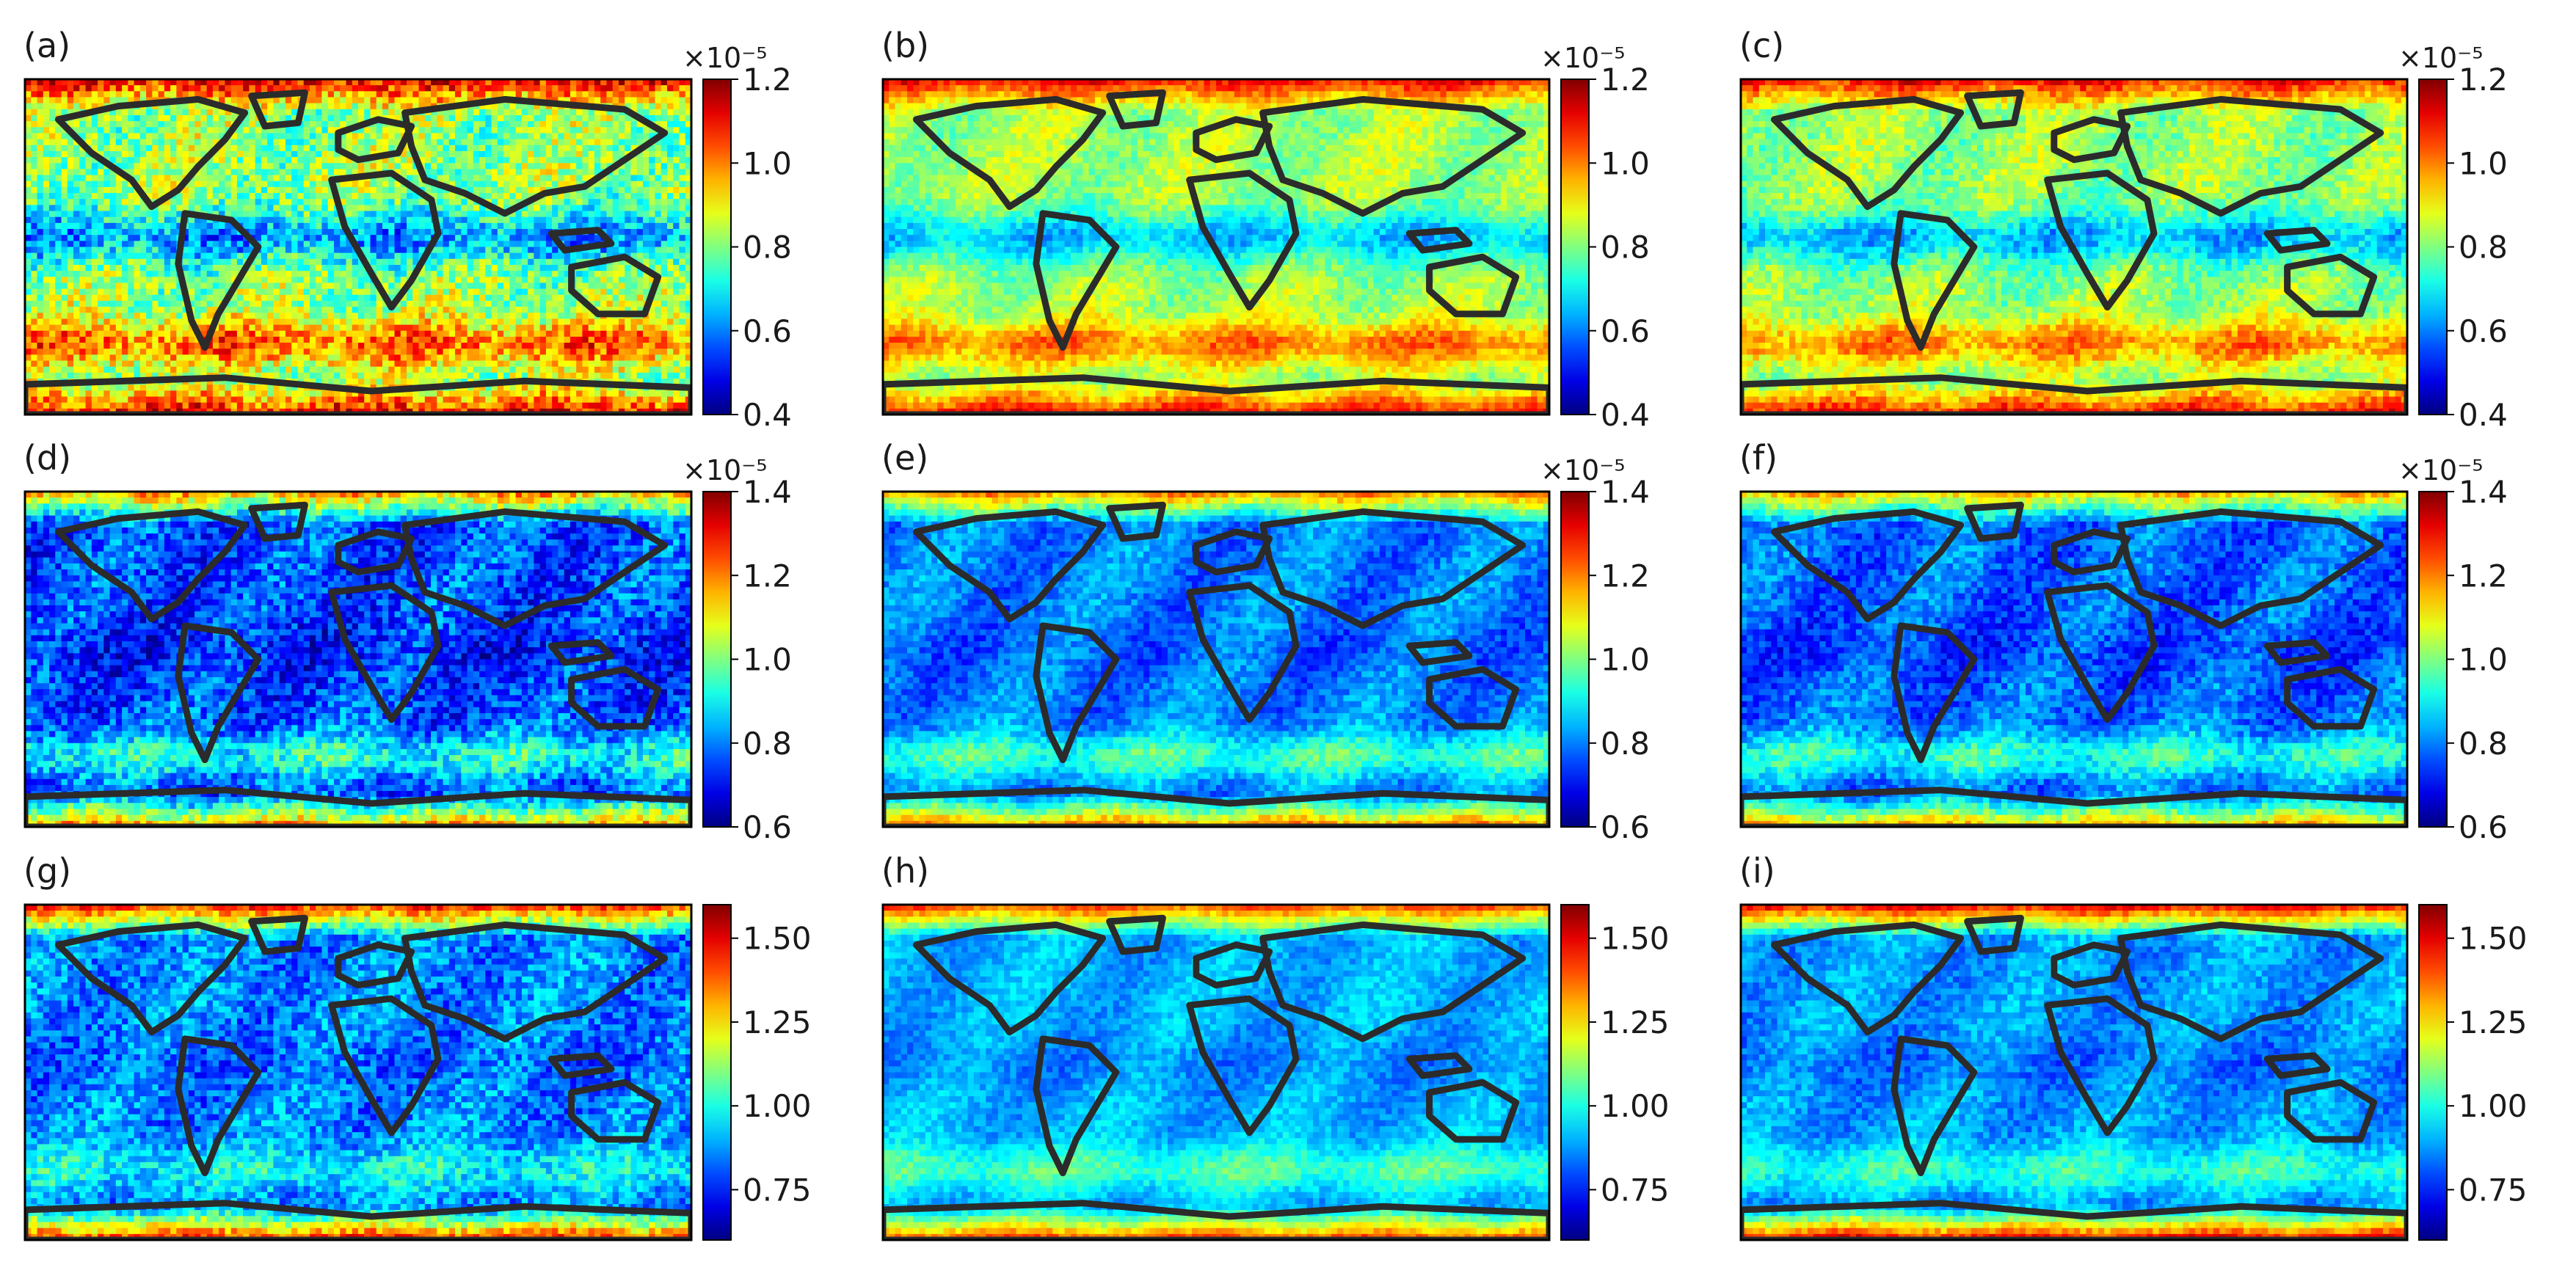 This screenshot has width=2576, height=1262. What do you see at coordinates (47, 871) in the screenshot?
I see `panel-label: (g)` at bounding box center [47, 871].